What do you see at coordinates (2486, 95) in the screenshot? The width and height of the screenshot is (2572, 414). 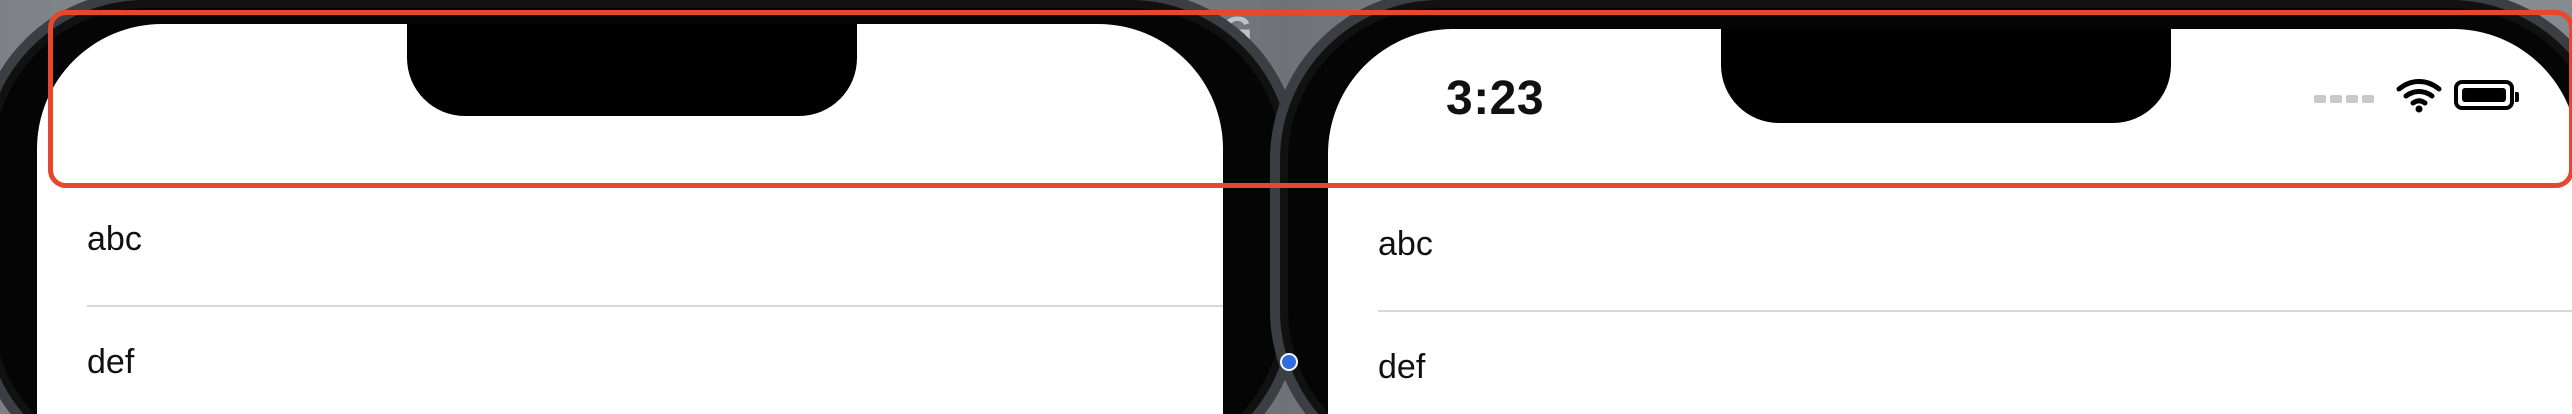 I see `battery-icon` at bounding box center [2486, 95].